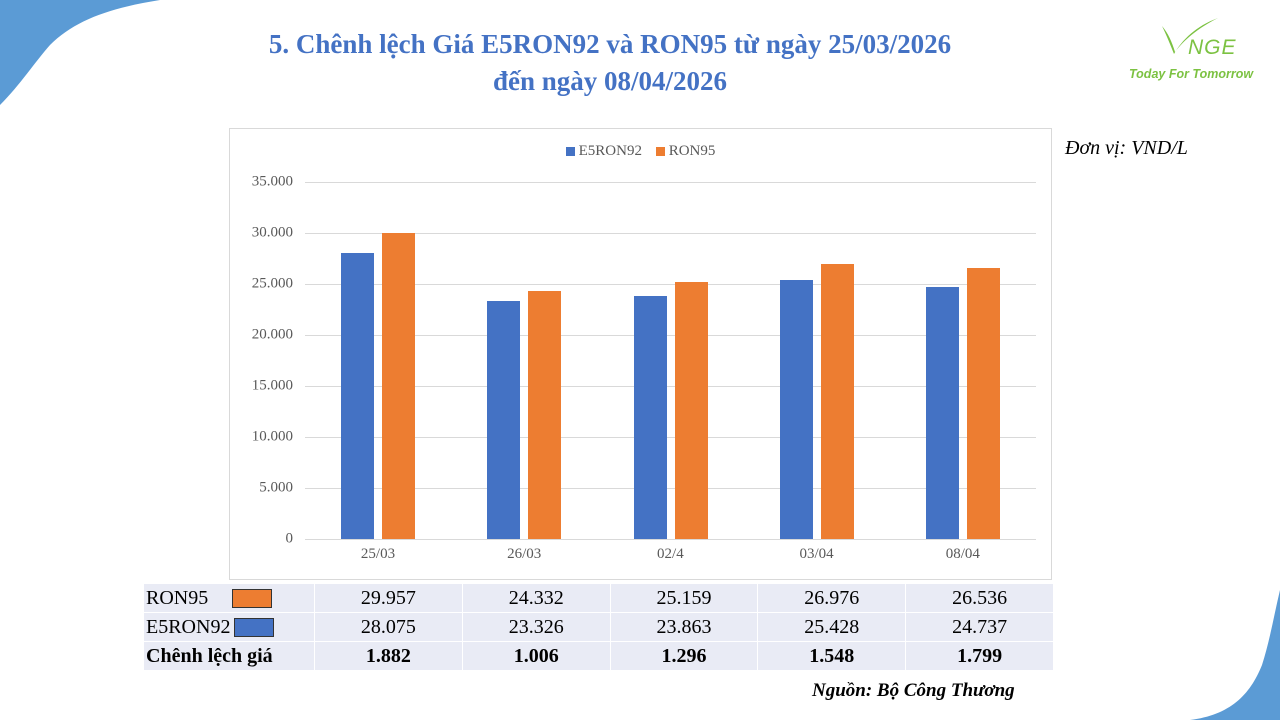 The height and width of the screenshot is (720, 1280). I want to click on table-cell: 26.976, so click(832, 598).